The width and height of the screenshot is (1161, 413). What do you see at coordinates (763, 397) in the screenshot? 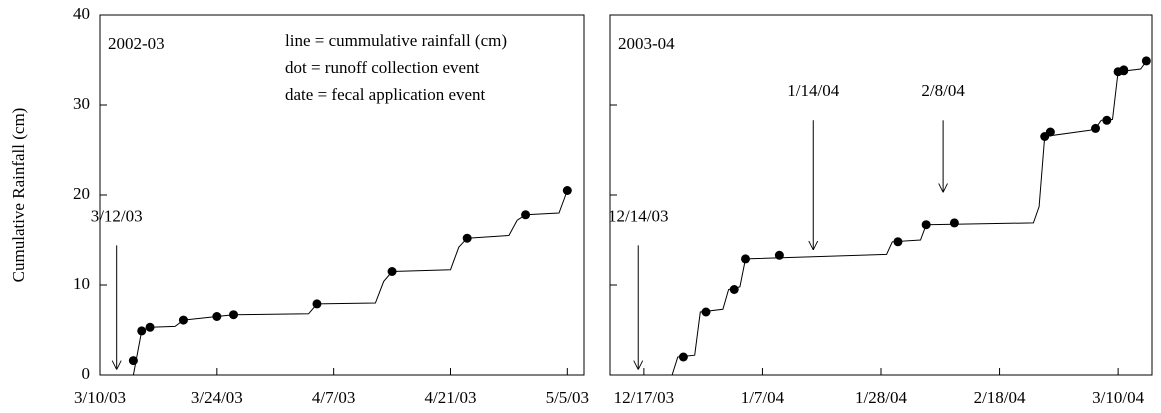
I see `x-tick-label: 1/7/04` at bounding box center [763, 397].